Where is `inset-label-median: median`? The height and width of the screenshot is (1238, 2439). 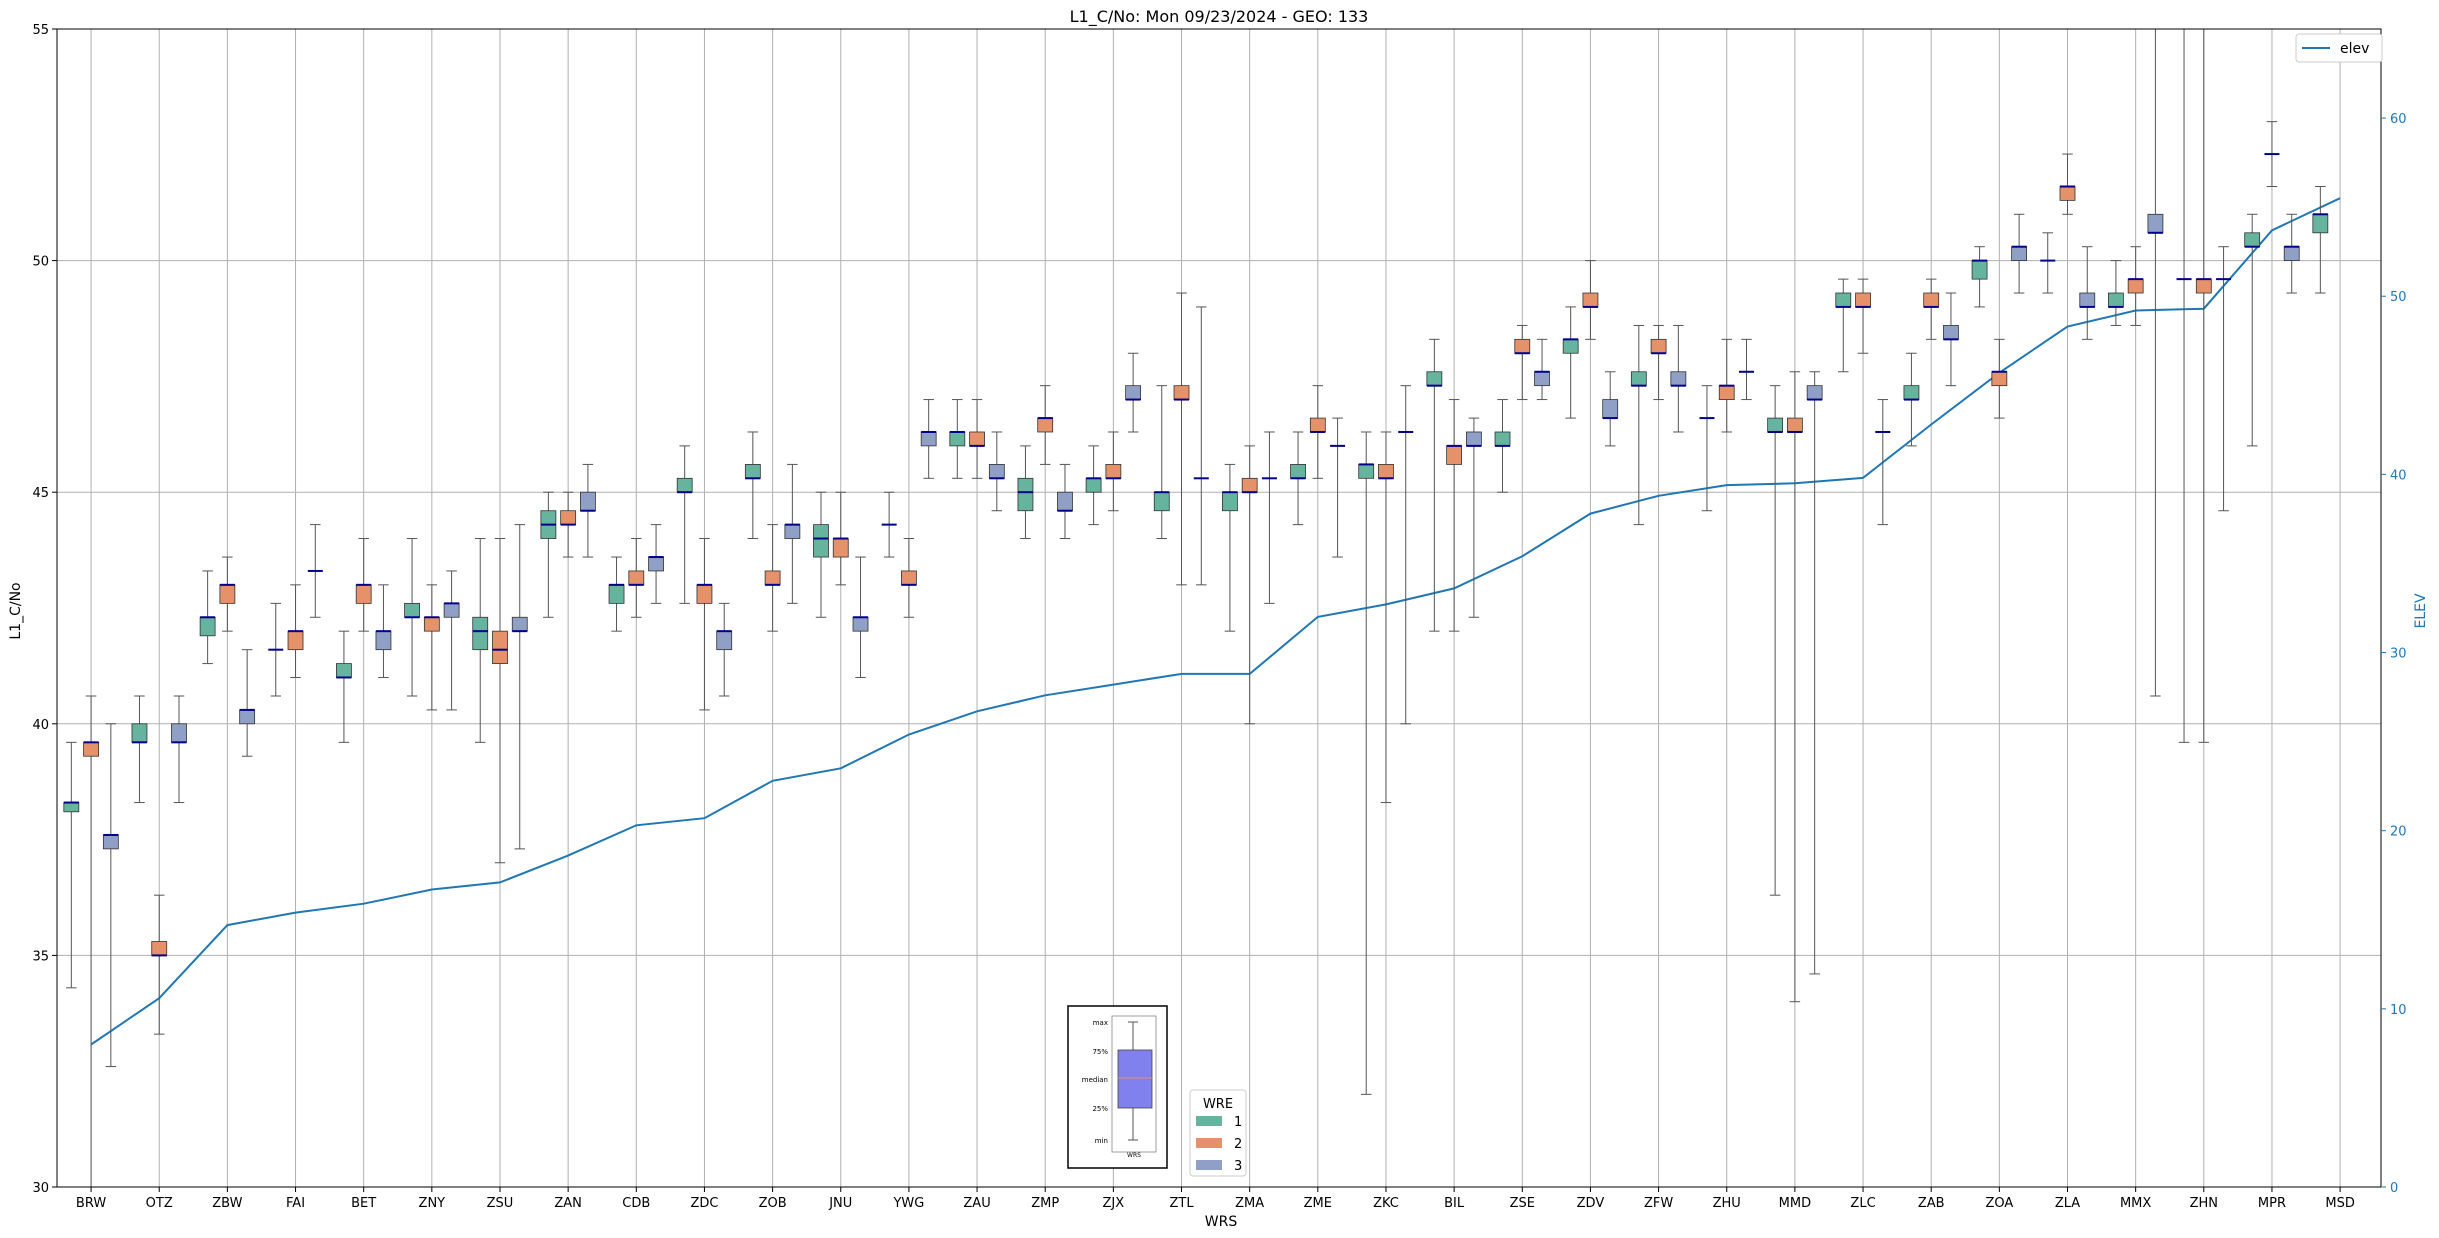 inset-label-median: median is located at coordinates (1095, 1080).